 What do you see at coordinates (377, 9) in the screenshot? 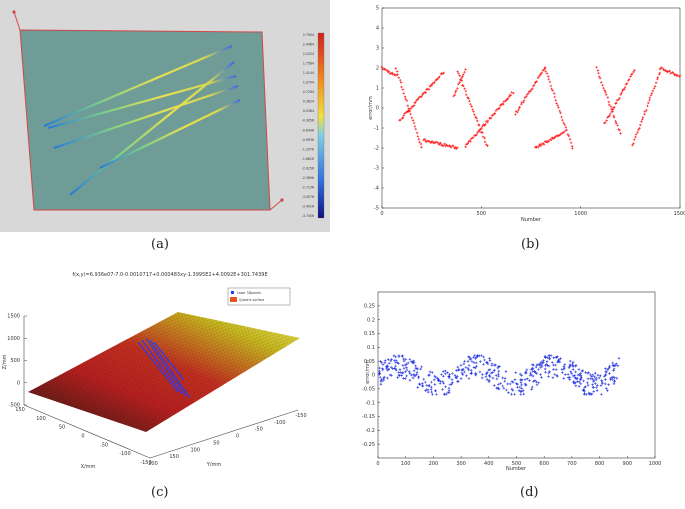
I see `y-tick-label-b: 5` at bounding box center [377, 9].